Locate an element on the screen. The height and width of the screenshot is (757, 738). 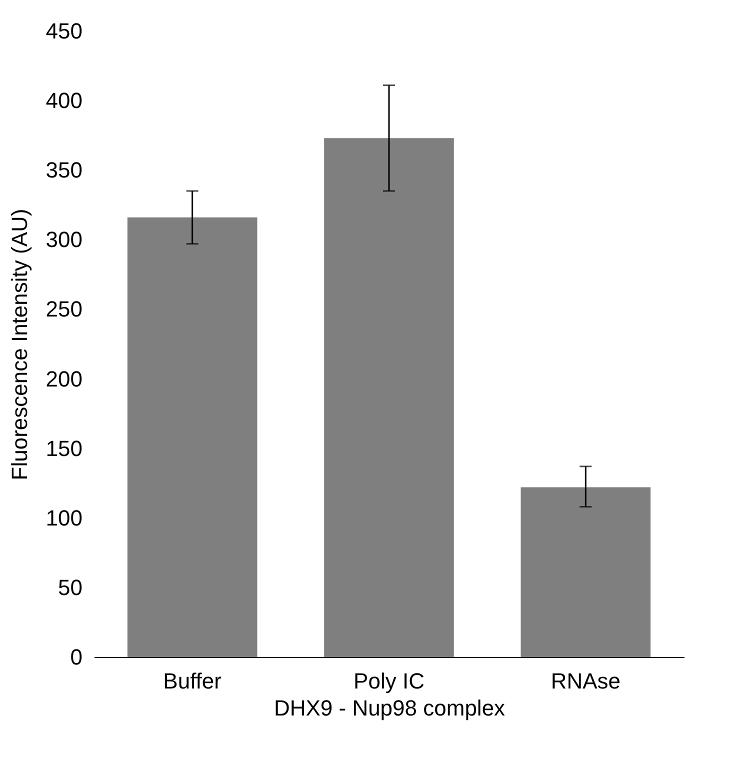
y-tick-label: 450 is located at coordinates (64, 31).